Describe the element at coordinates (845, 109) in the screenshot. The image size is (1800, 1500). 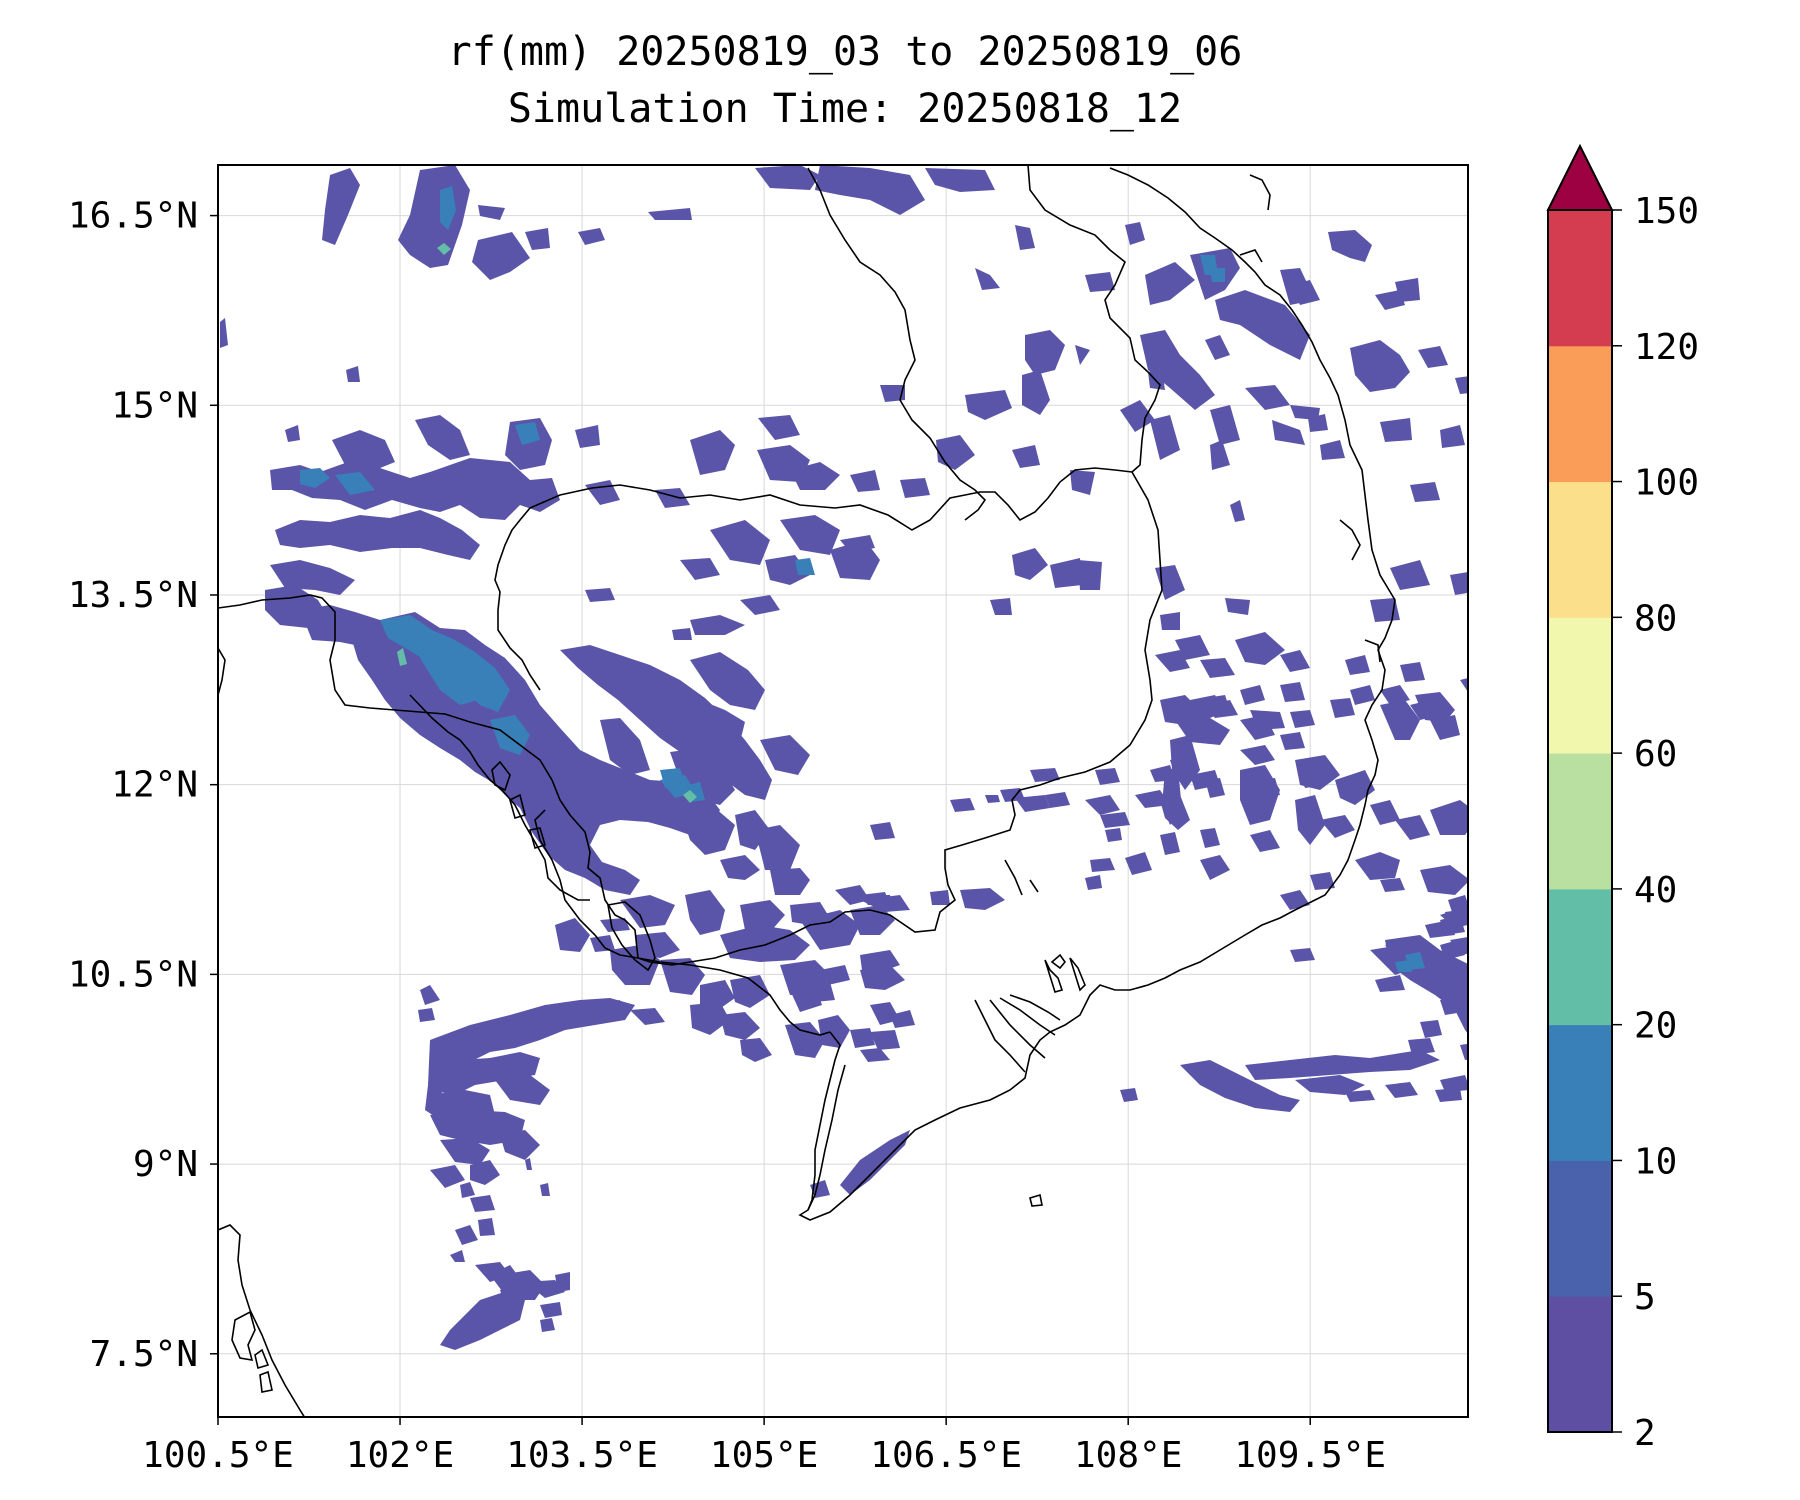
I see `title-line-2: Simulation Time: 20250818_12` at that location.